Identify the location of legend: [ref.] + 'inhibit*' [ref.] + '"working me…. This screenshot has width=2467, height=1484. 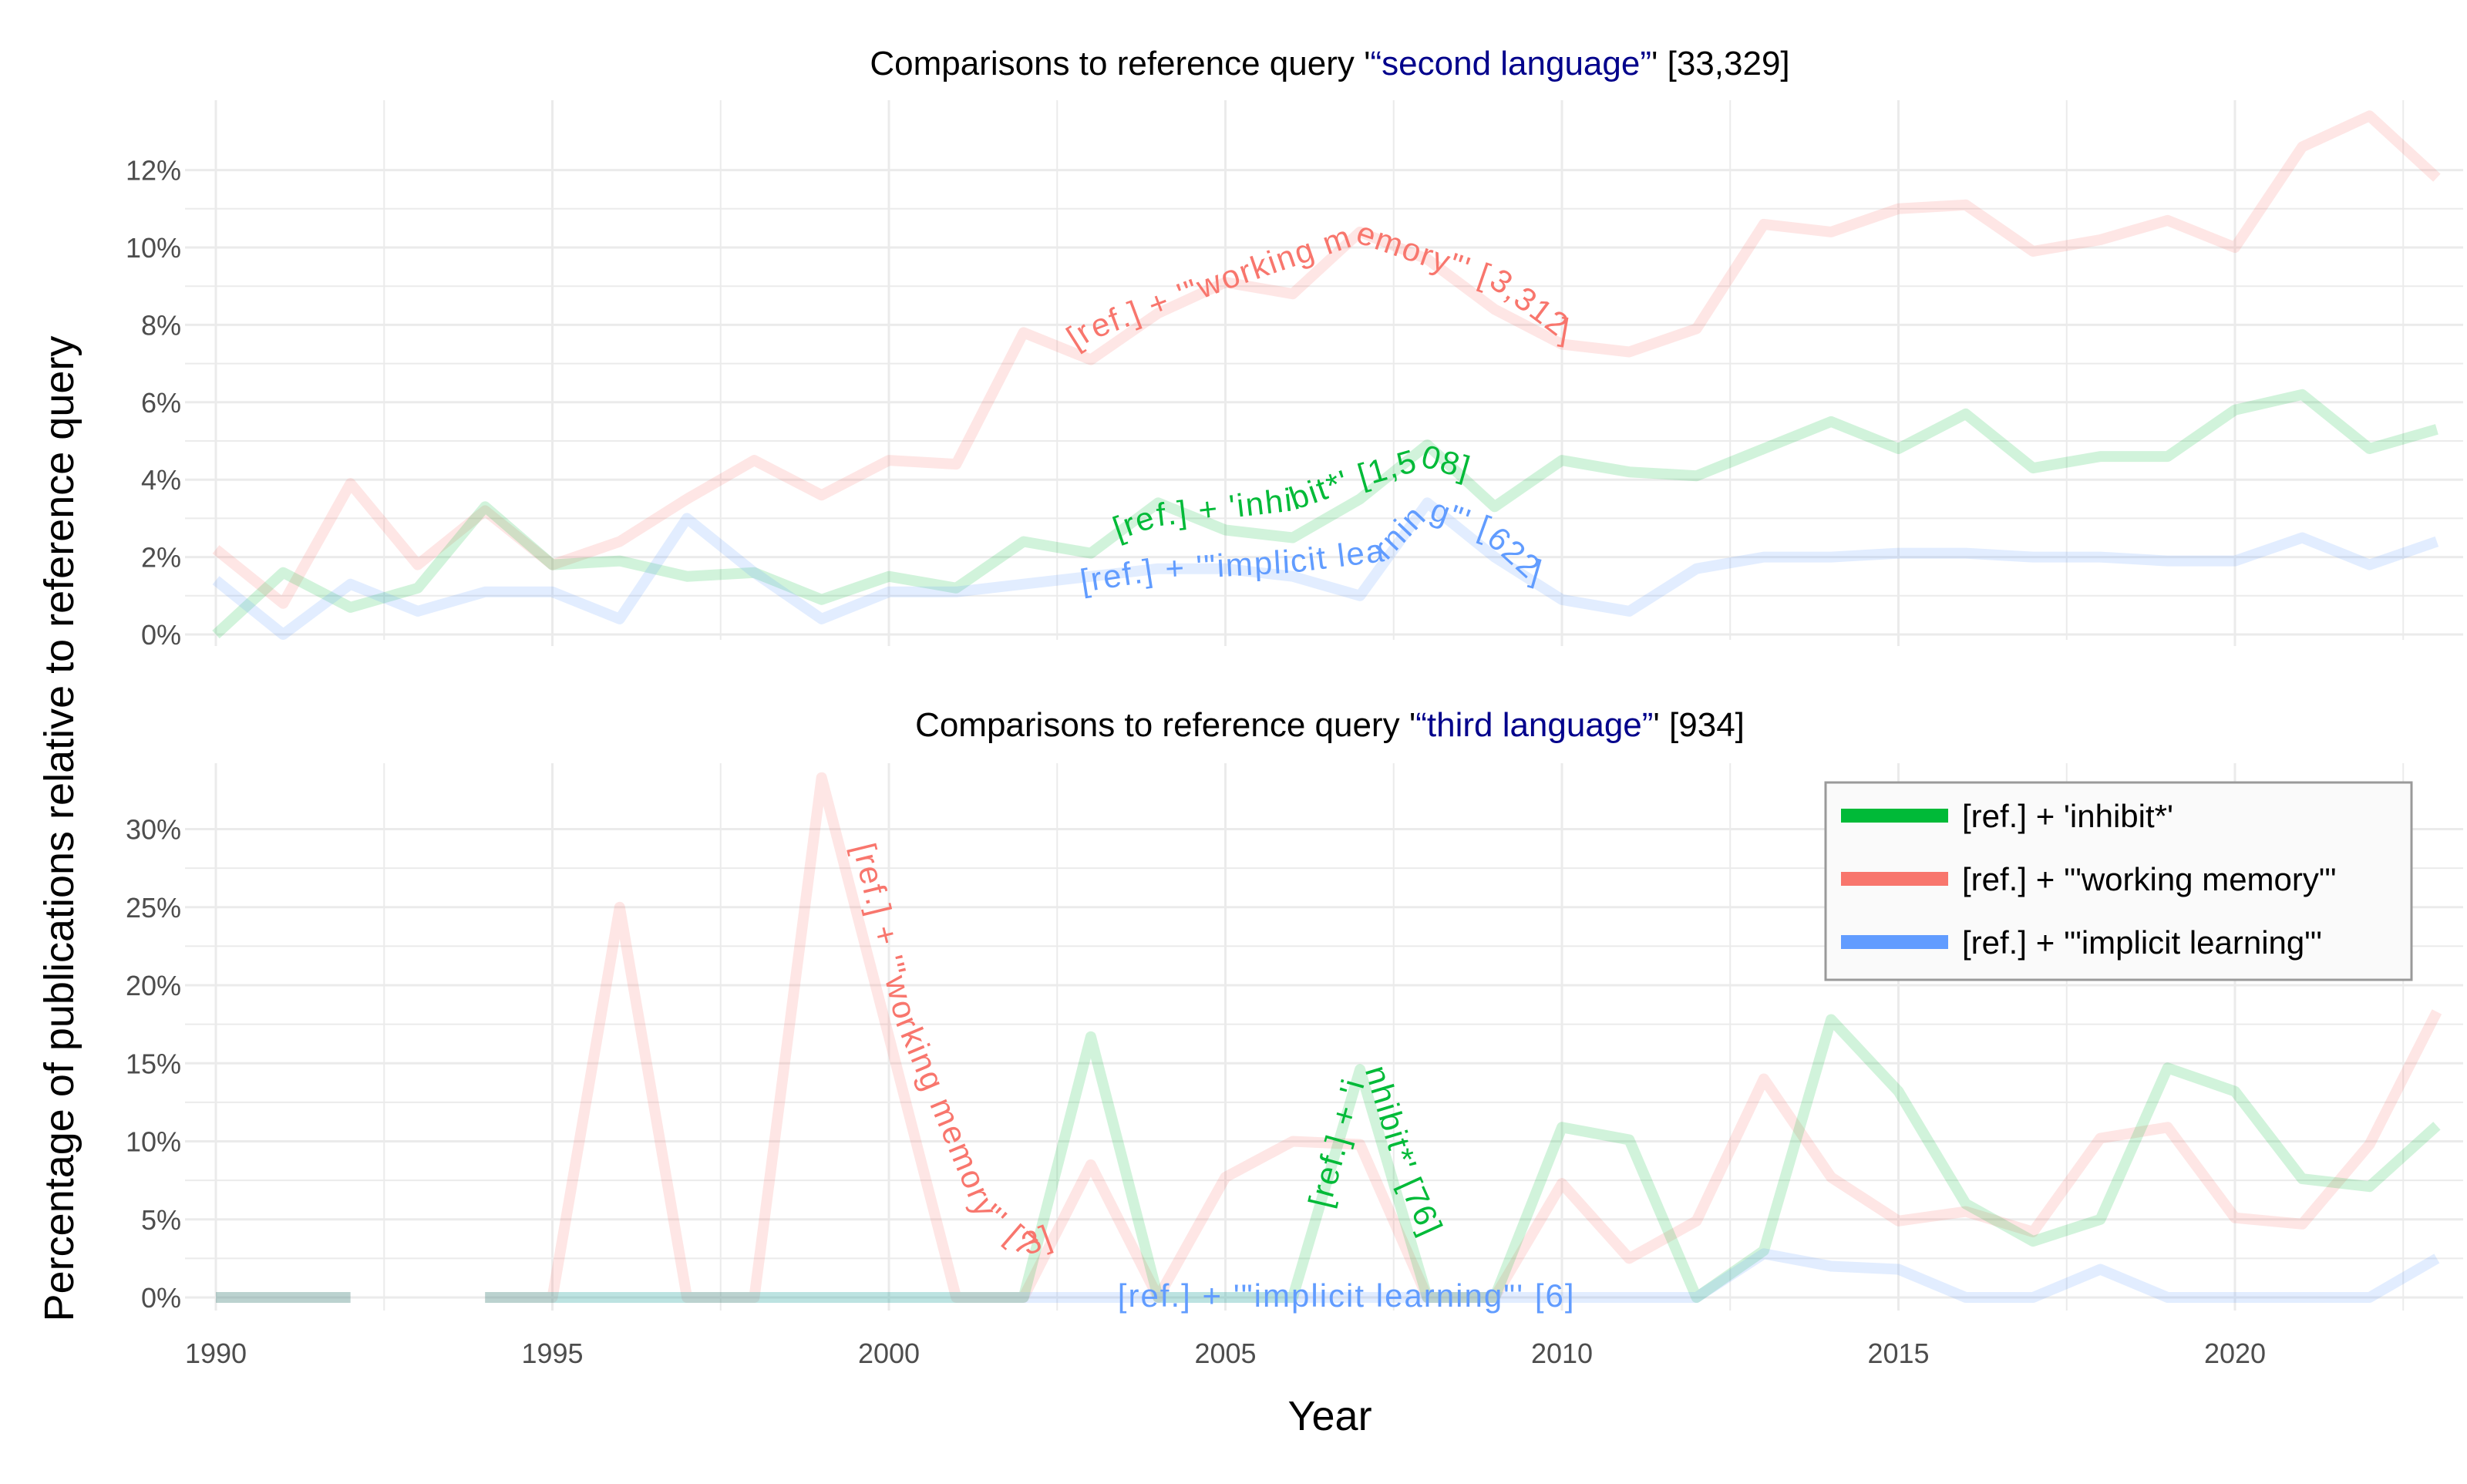
(2119, 881).